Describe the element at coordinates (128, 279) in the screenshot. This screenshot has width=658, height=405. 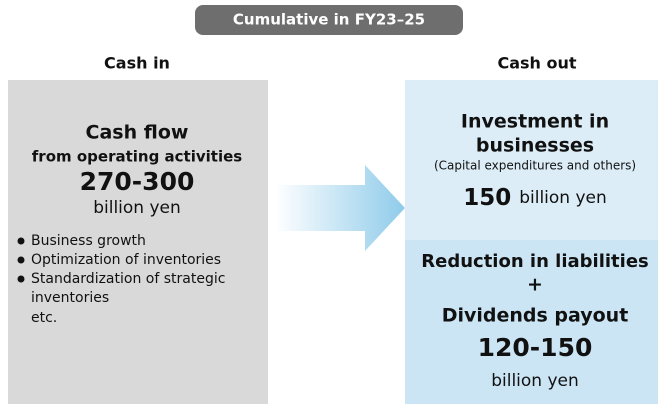
I see `bullet: Standardization of strategic` at that location.